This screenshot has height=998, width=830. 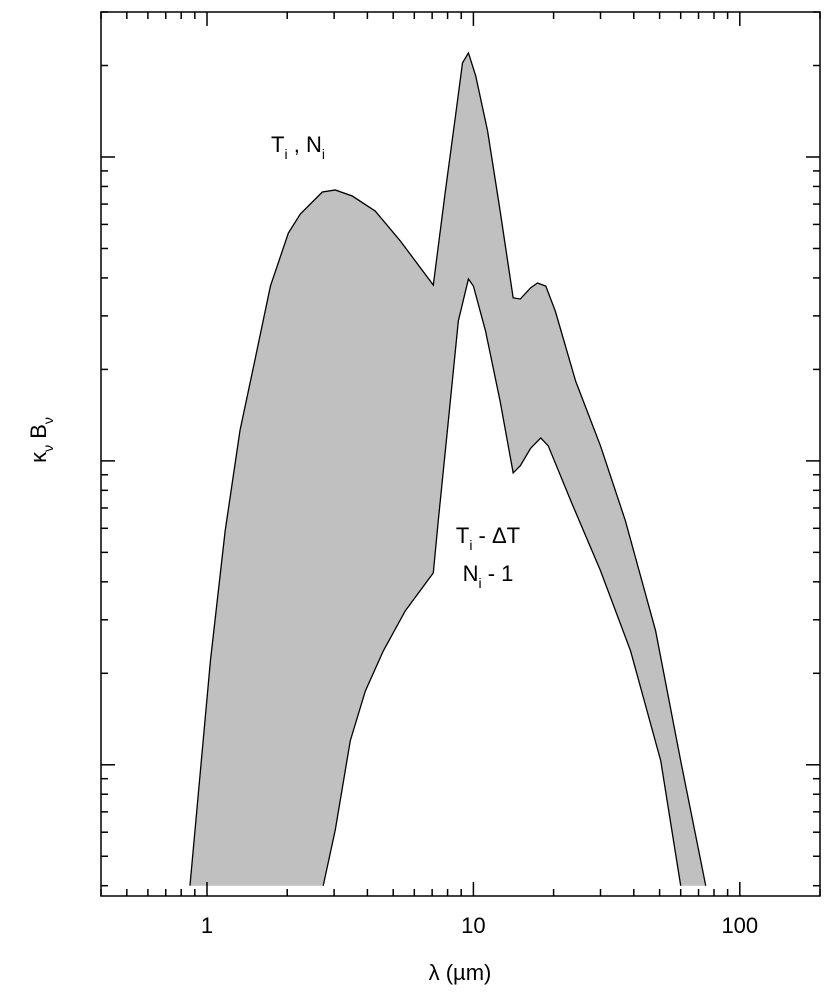 What do you see at coordinates (207, 925) in the screenshot?
I see `x-tick-label: 1` at bounding box center [207, 925].